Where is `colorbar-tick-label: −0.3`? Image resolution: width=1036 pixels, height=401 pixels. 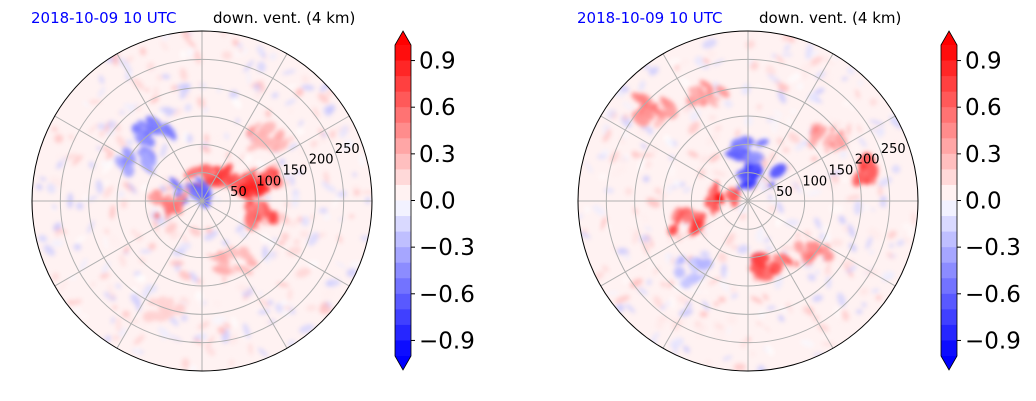 colorbar-tick-label: −0.3 is located at coordinates (993, 248).